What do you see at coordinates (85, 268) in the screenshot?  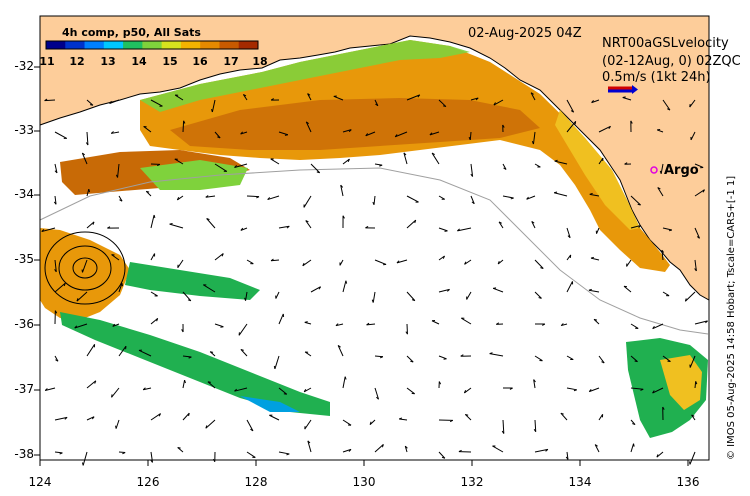 I see `eddy-contours` at bounding box center [85, 268].